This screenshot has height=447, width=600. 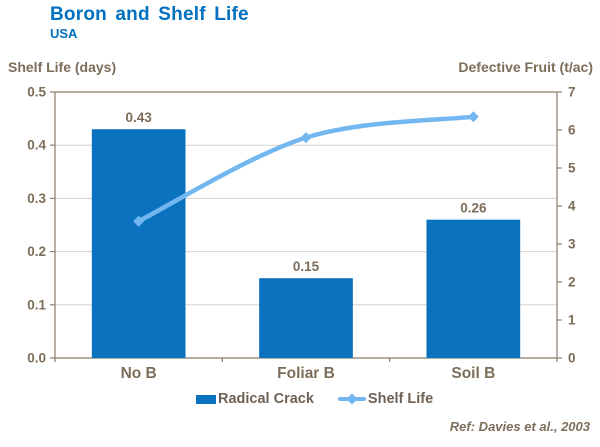 I want to click on left-tick-label: 0.3, so click(x=36, y=198).